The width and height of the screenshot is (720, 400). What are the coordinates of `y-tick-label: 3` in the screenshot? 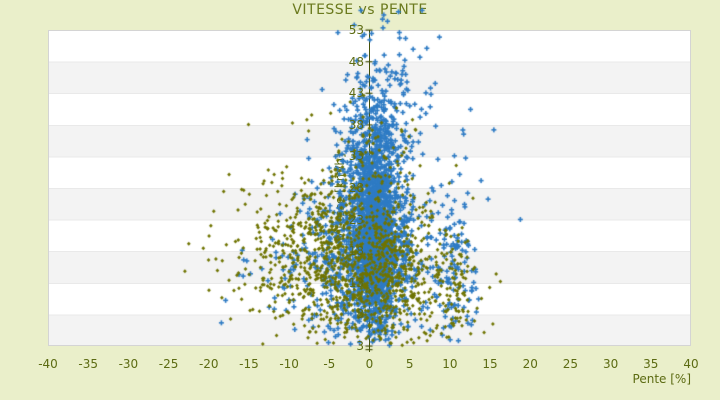 It's located at (360, 346).